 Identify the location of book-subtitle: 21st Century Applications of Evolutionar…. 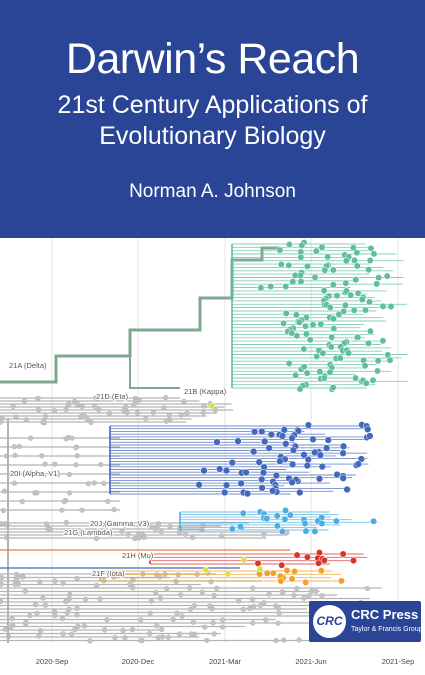
(212, 121).